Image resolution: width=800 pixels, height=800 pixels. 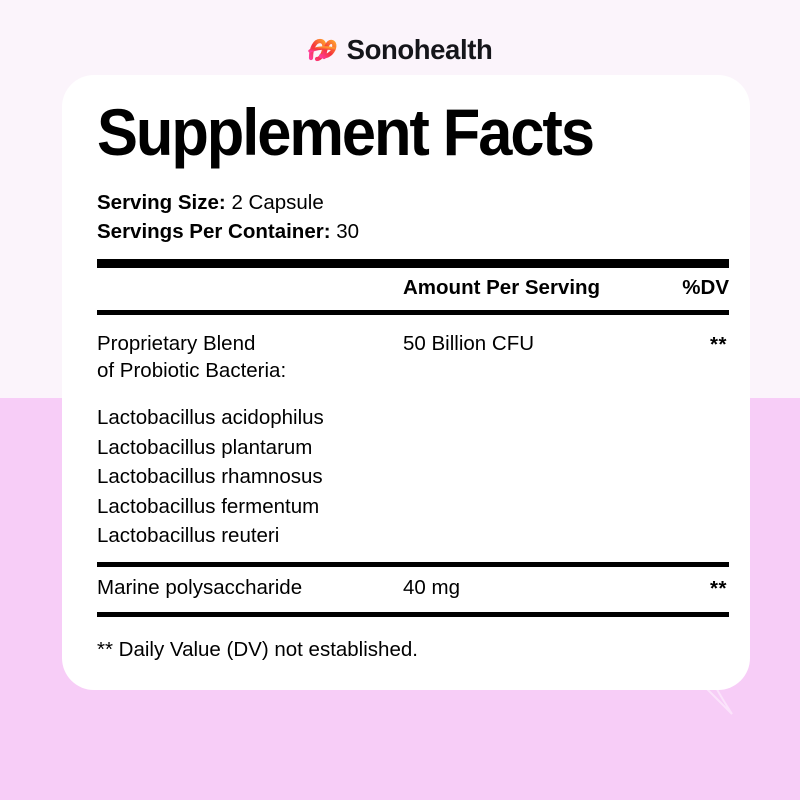 What do you see at coordinates (419, 49) in the screenshot?
I see `brand-name: Sonohealth` at bounding box center [419, 49].